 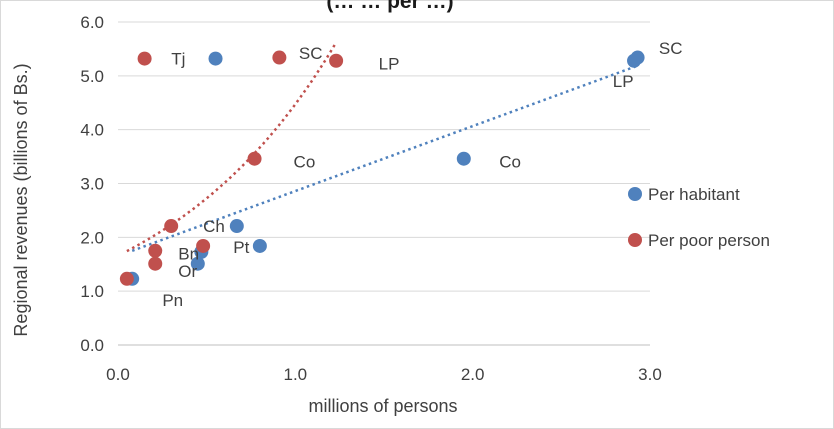 What do you see at coordinates (650, 374) in the screenshot?
I see `x-tick-label: 3.0` at bounding box center [650, 374].